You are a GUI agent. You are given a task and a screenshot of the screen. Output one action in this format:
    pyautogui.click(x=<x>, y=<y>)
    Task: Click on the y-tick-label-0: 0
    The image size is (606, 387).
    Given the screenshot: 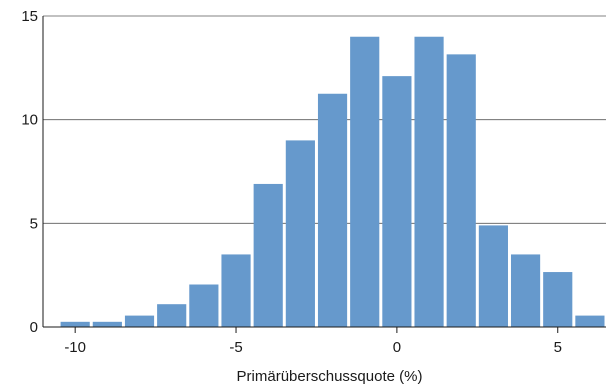 What is the action you would take?
    pyautogui.click(x=34, y=327)
    